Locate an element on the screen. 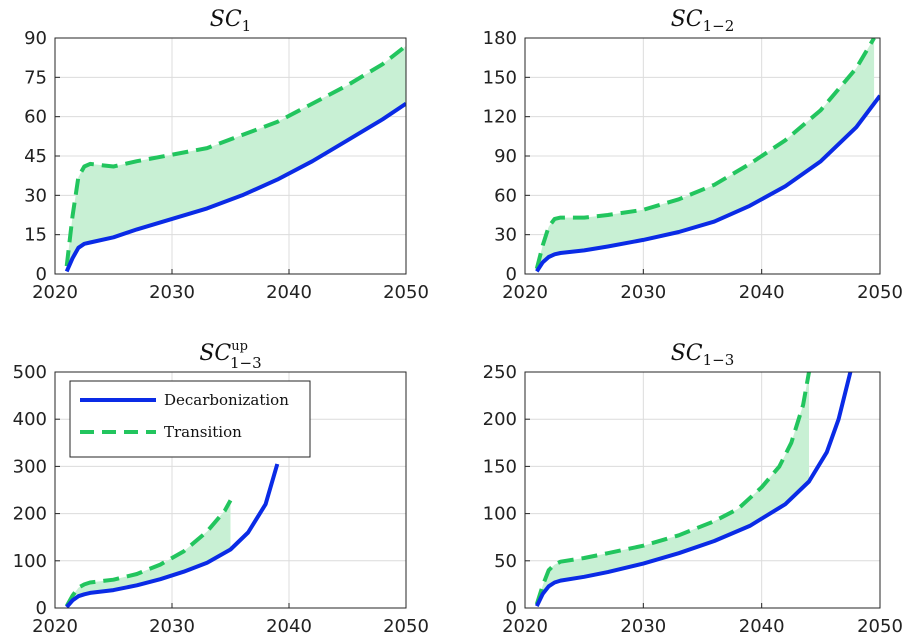  y-tick-label: 45 is located at coordinates (35, 156).